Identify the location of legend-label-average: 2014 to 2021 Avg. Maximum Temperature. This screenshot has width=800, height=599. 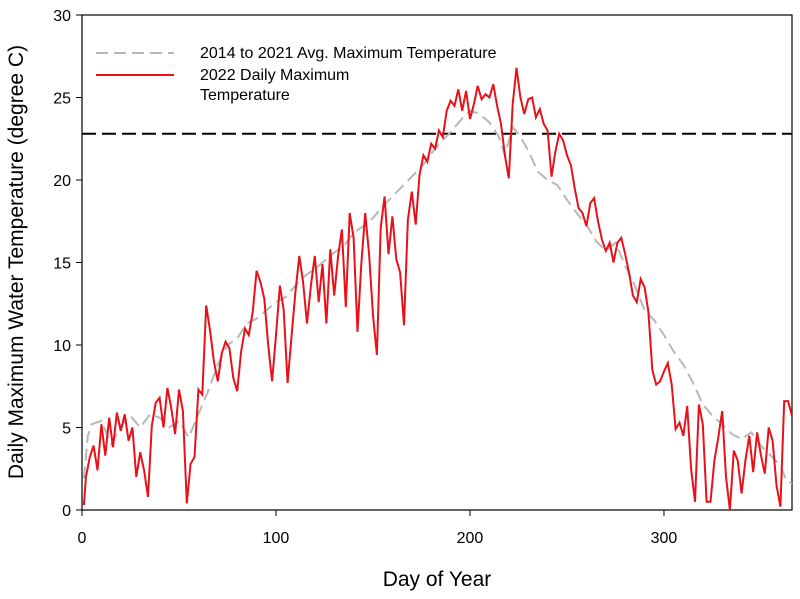
(348, 53).